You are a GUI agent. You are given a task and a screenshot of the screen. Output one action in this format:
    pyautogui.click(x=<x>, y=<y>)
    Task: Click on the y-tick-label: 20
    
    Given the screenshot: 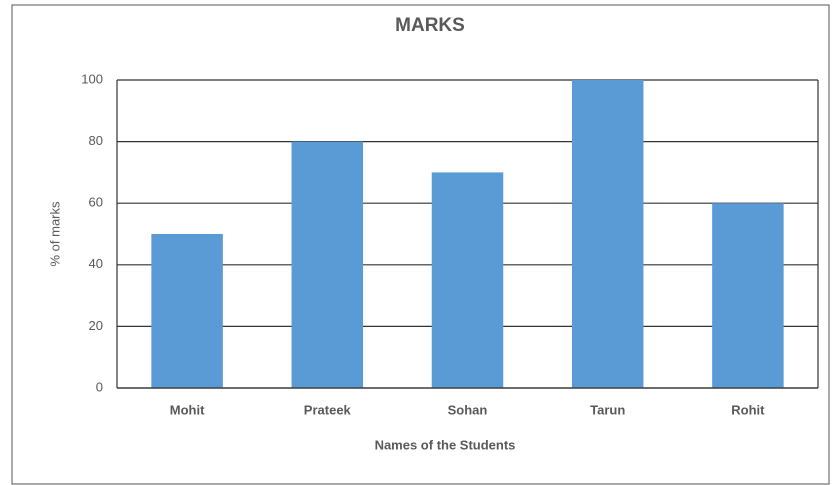 What is the action you would take?
    pyautogui.click(x=96, y=325)
    